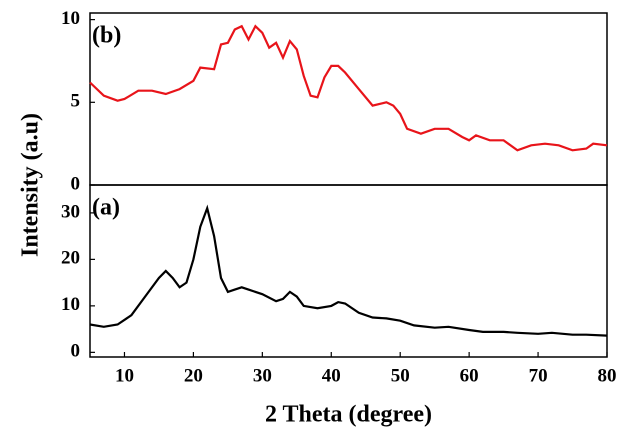 The width and height of the screenshot is (621, 441). I want to click on x-tick-label: 20, so click(193, 375).